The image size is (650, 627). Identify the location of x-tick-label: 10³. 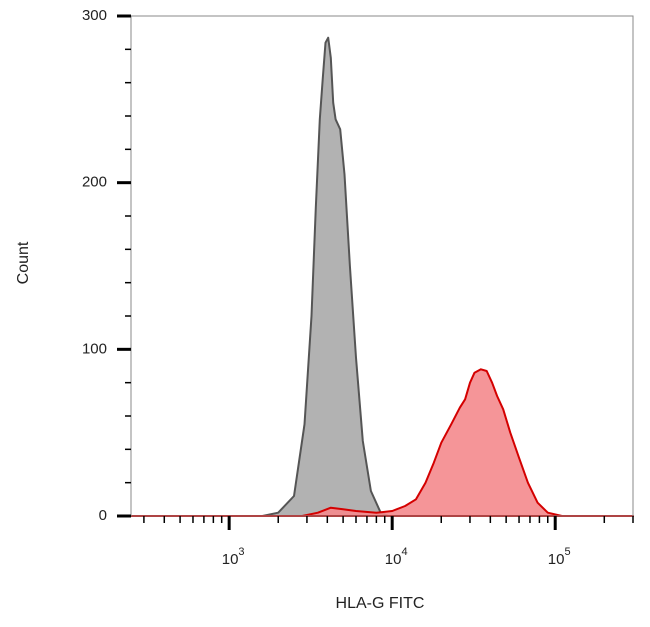
(233, 557).